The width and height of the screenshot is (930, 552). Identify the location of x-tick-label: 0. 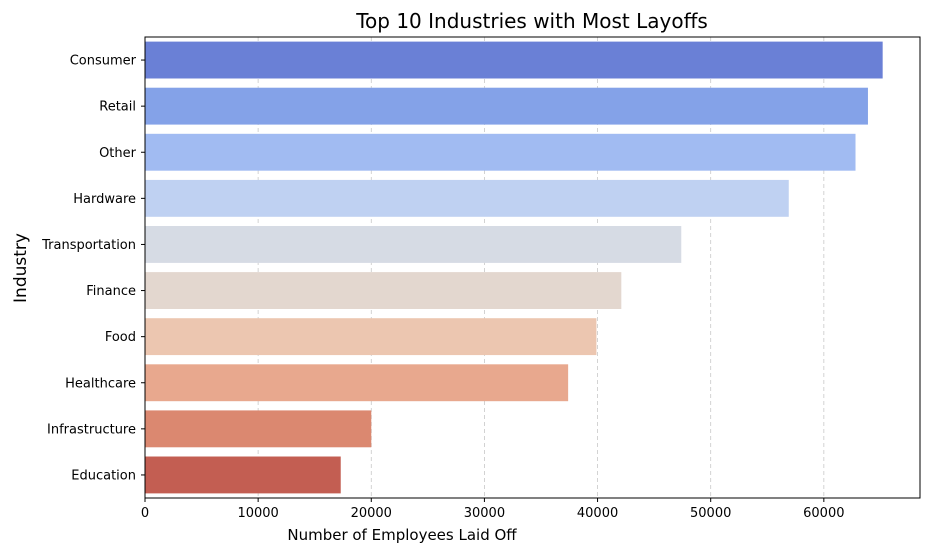
(145, 513).